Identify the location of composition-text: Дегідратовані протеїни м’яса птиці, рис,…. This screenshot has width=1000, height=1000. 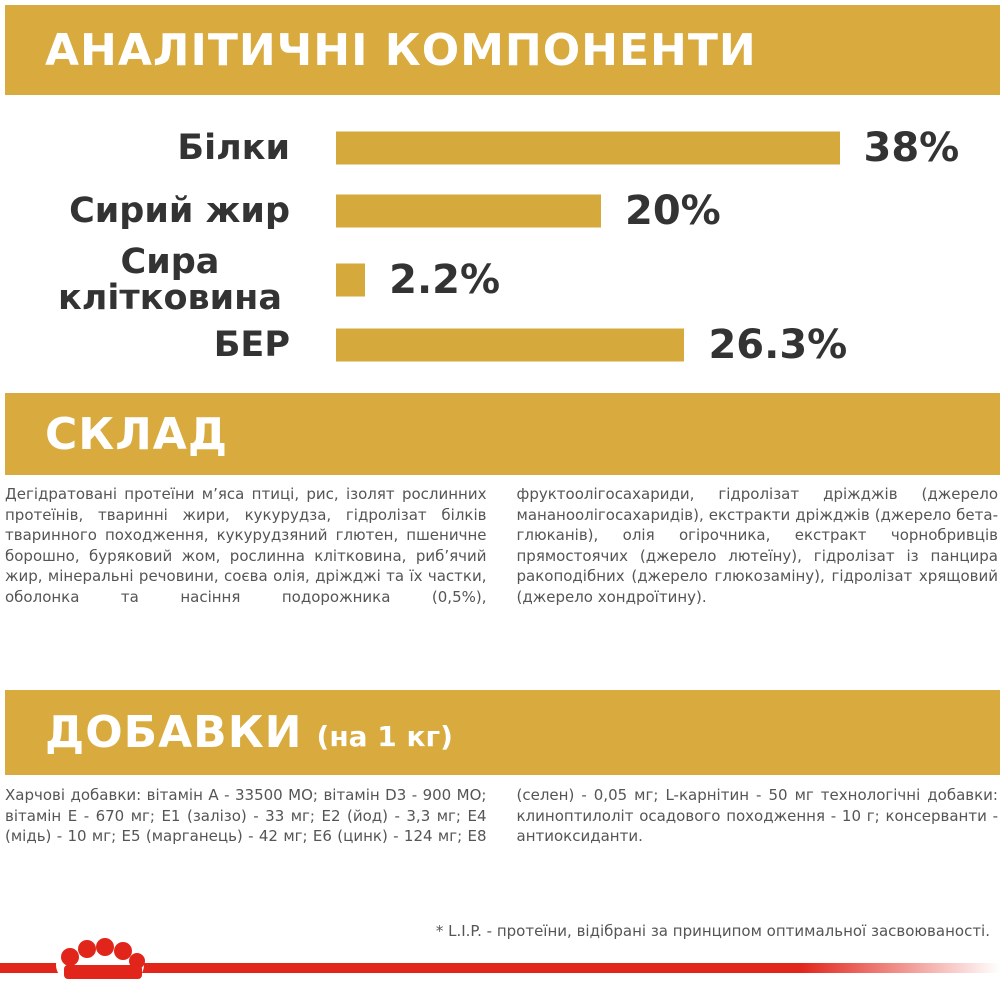
(501, 545).